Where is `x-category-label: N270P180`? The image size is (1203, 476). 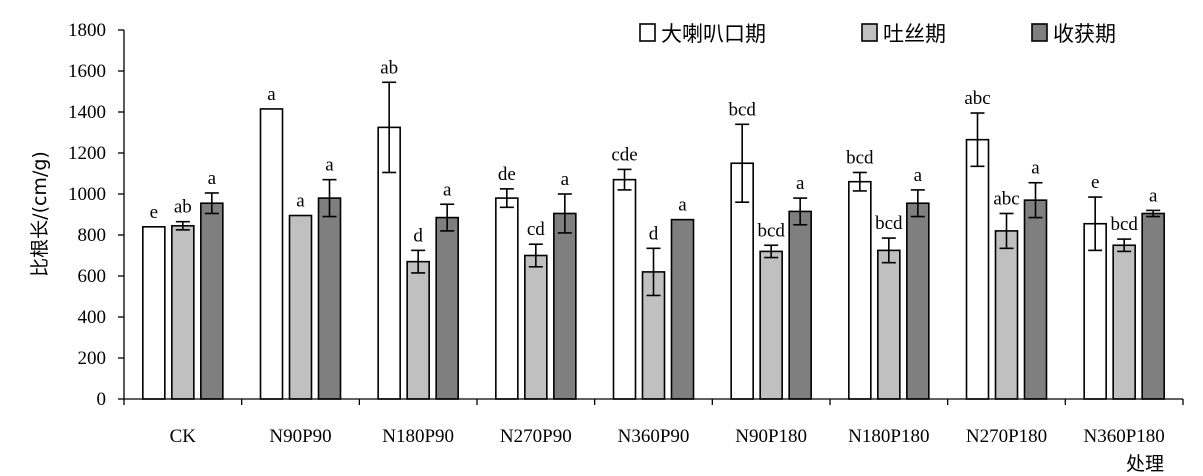 x-category-label: N270P180 is located at coordinates (1006, 436).